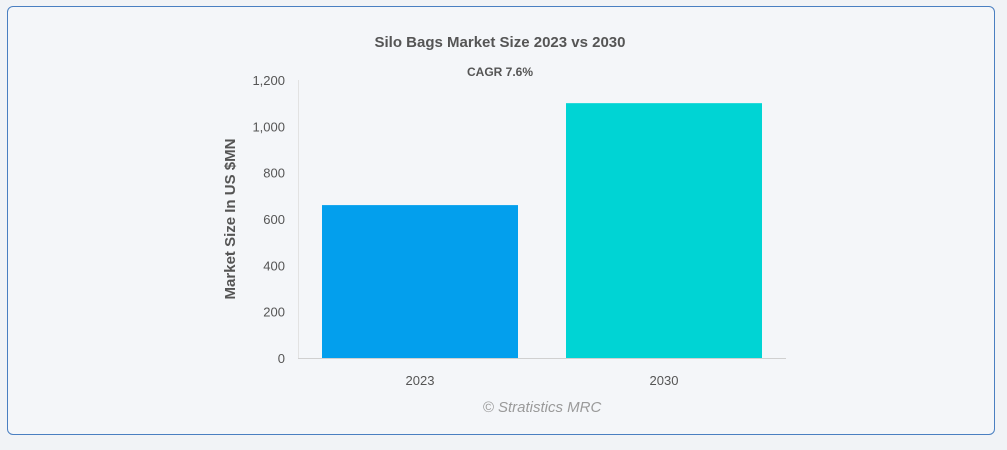 The height and width of the screenshot is (450, 1007). I want to click on credit-text: © Stratistics MRC, so click(542, 407).